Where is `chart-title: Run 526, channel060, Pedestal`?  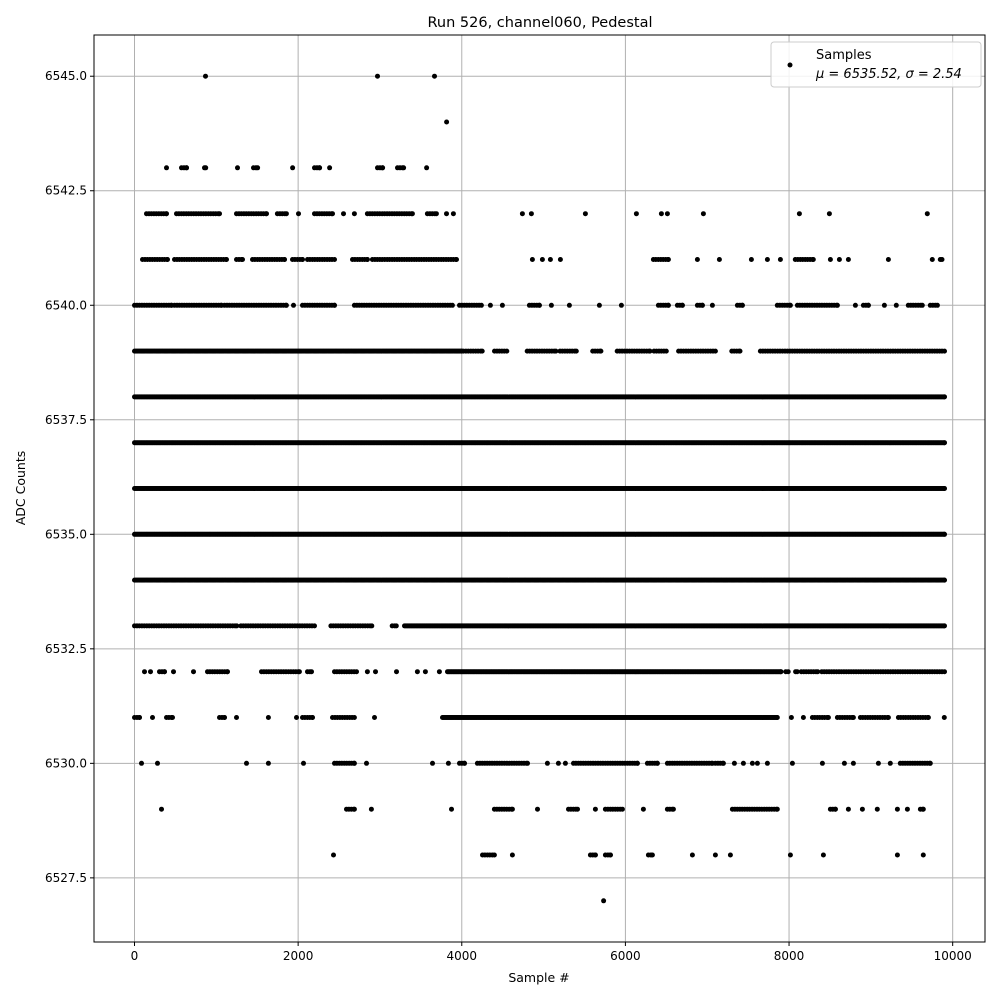 chart-title: Run 526, channel060, Pedestal is located at coordinates (539, 23).